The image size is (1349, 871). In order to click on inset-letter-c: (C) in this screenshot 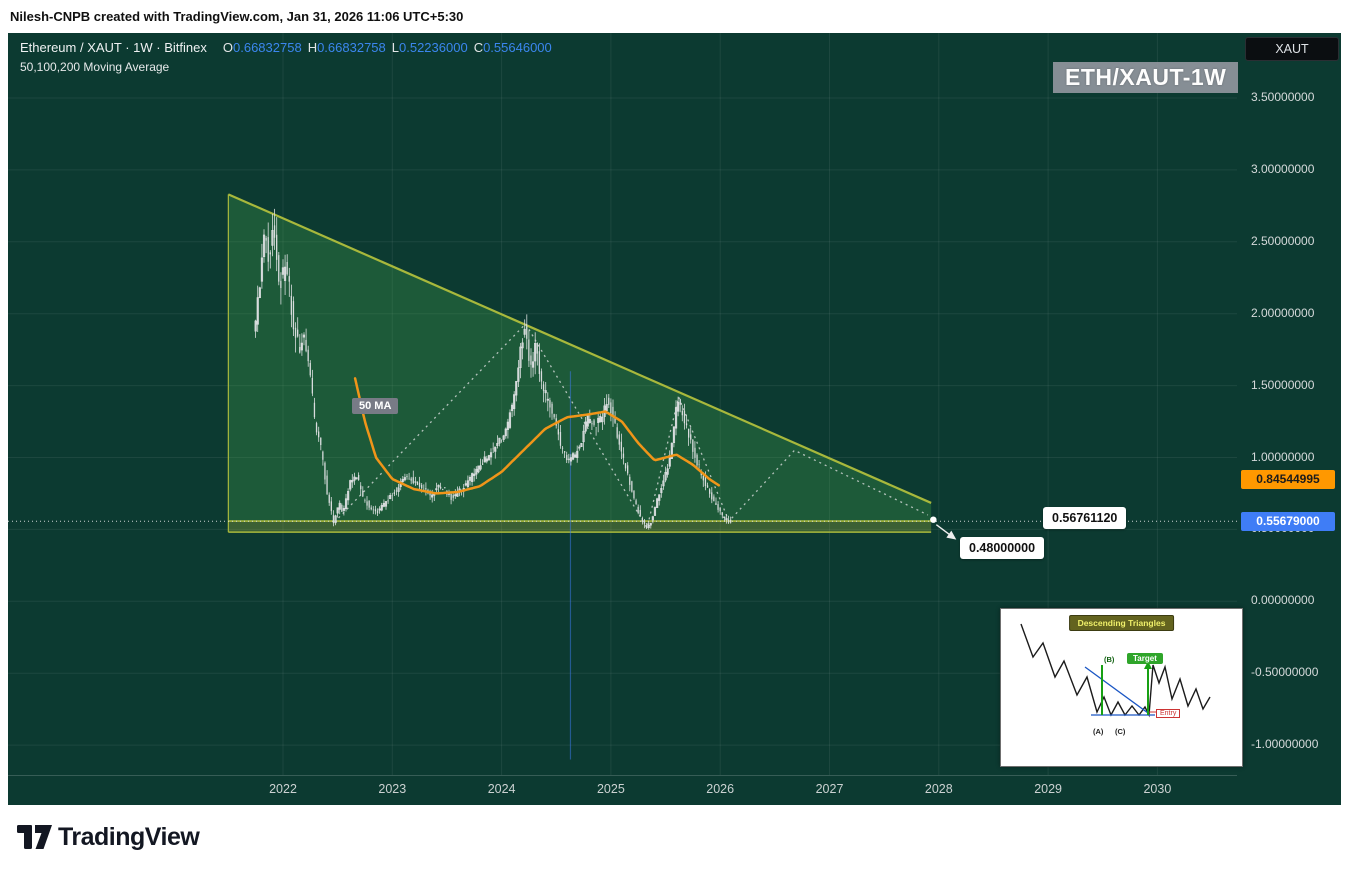, I will do `click(1120, 731)`.